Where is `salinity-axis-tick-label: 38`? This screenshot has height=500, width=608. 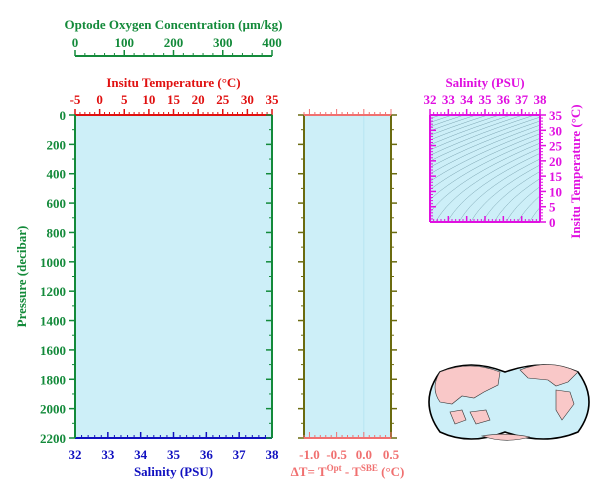
salinity-axis-tick-label: 38 is located at coordinates (273, 454).